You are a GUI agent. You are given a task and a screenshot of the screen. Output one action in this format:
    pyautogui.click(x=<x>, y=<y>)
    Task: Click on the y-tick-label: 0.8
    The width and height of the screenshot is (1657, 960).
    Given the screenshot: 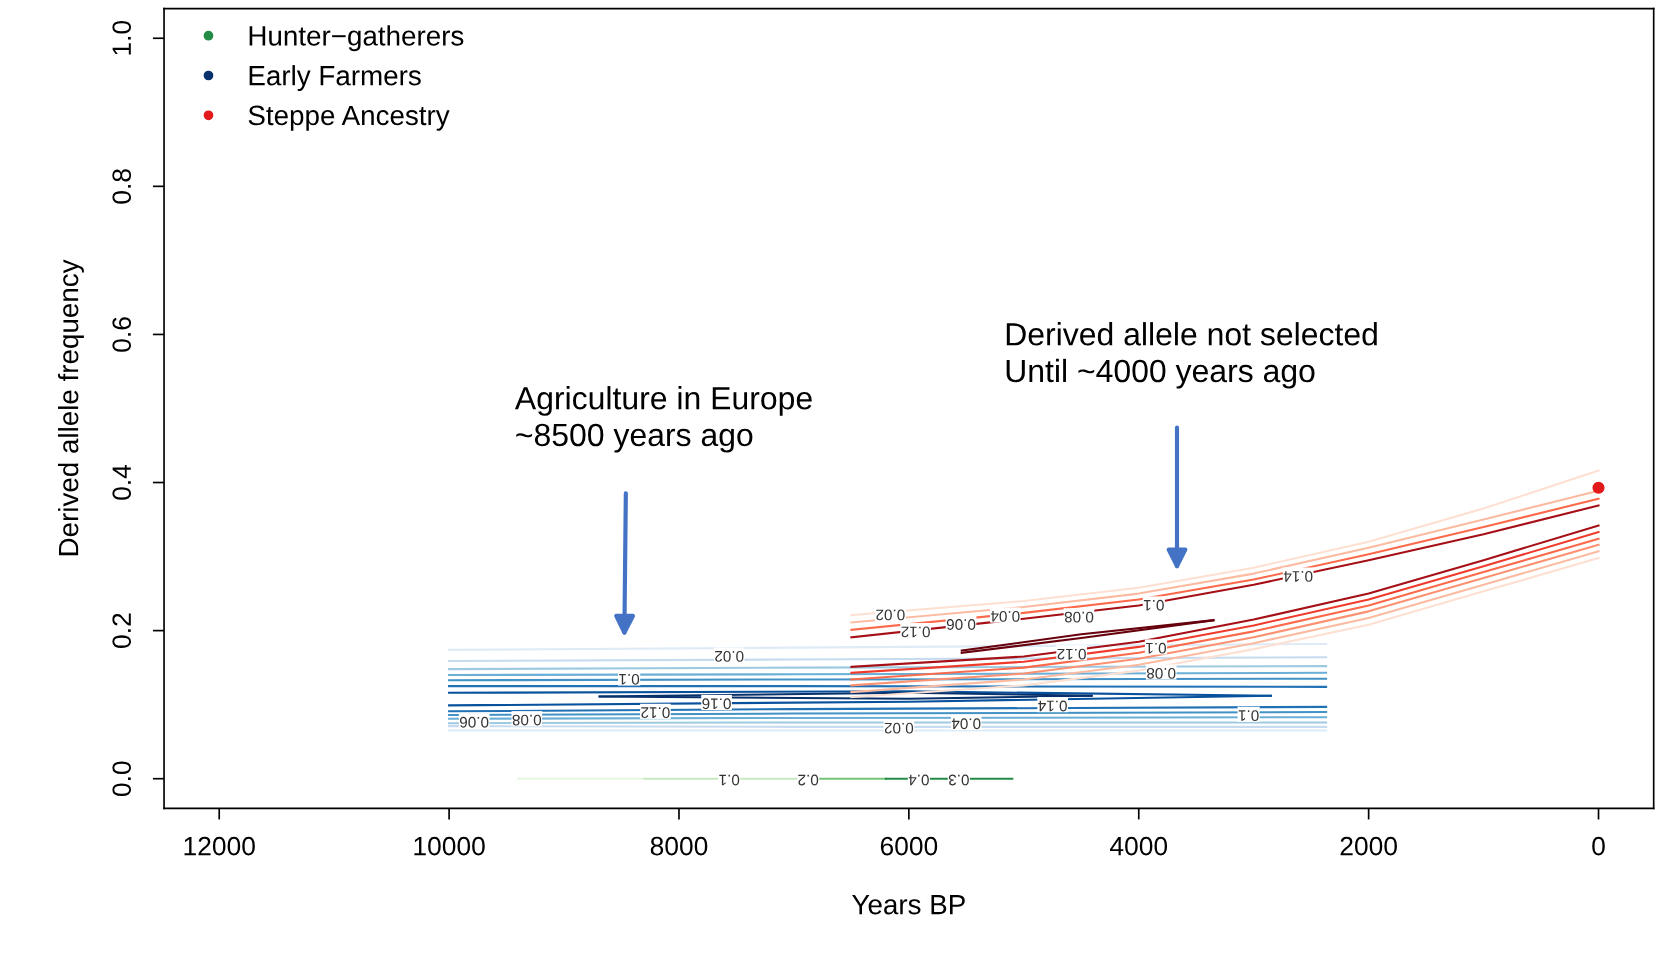 What is the action you would take?
    pyautogui.click(x=122, y=186)
    